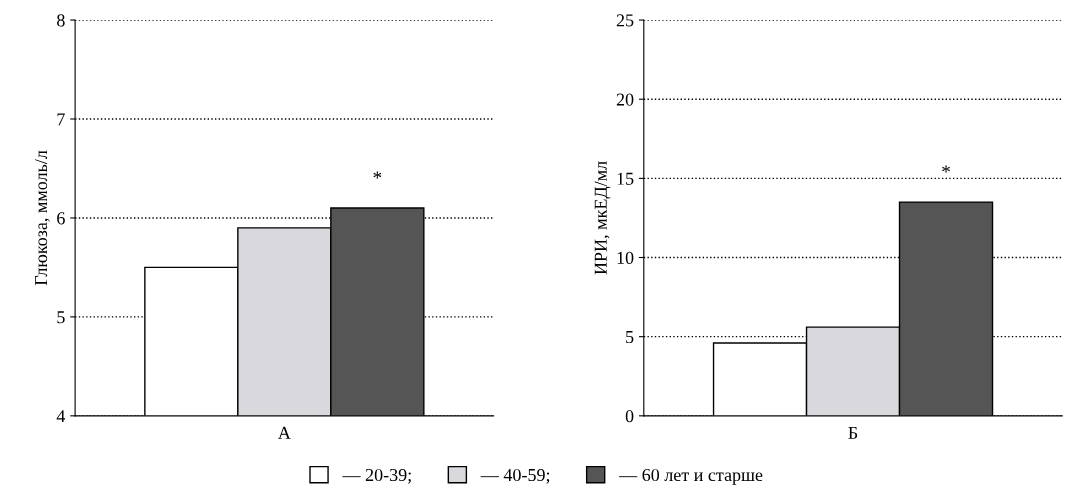  Describe the element at coordinates (515, 476) in the screenshot. I see `legend-label: — 40-59;` at that location.